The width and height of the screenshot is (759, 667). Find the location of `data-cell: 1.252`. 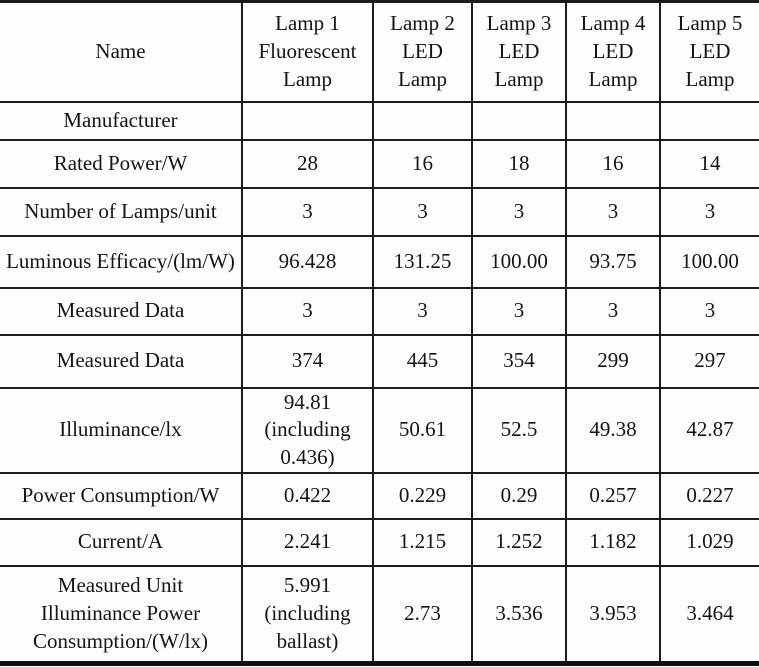

data-cell: 1.252 is located at coordinates (519, 542).